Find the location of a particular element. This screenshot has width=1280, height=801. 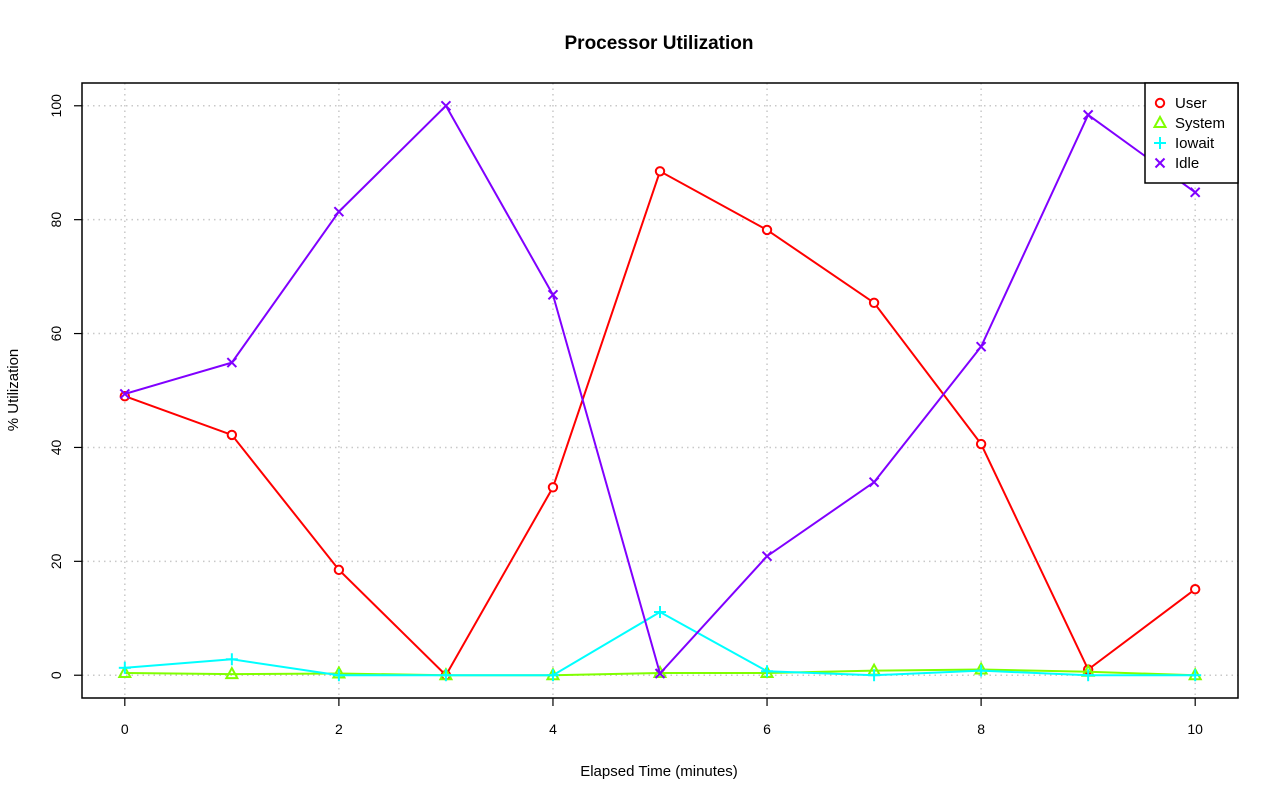

y-tick-label: 40 is located at coordinates (56, 447).